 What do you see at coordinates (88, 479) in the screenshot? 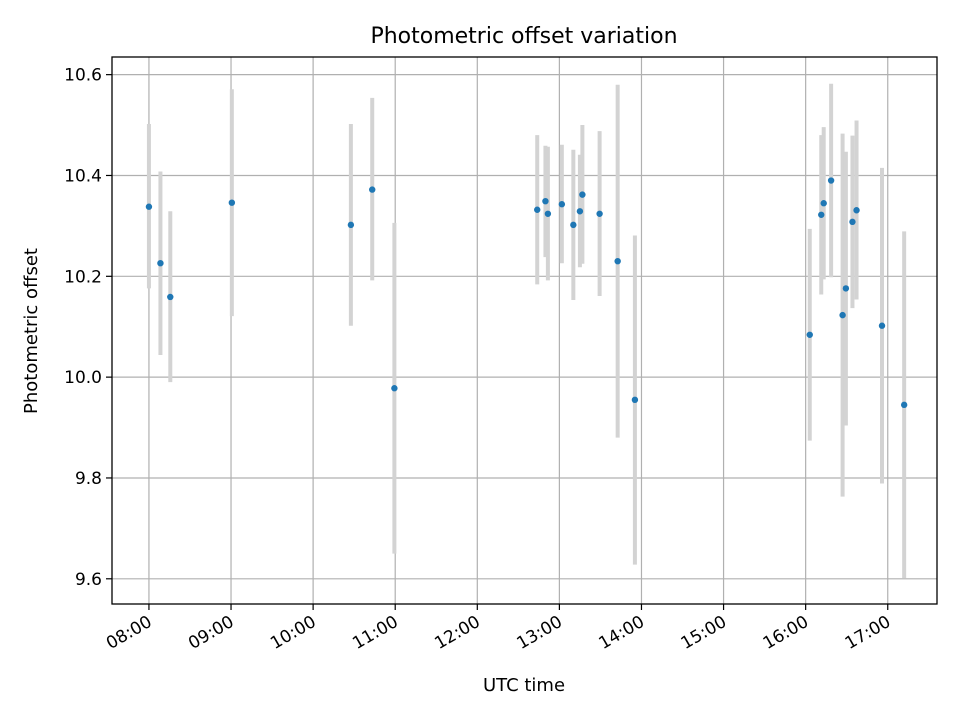
I see `y-tick-label: 9.8` at bounding box center [88, 479].